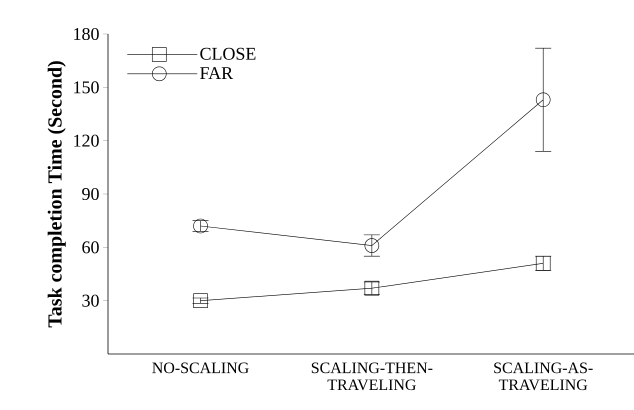  Describe the element at coordinates (200, 368) in the screenshot. I see `x-tick-label: NO-SCALING` at that location.